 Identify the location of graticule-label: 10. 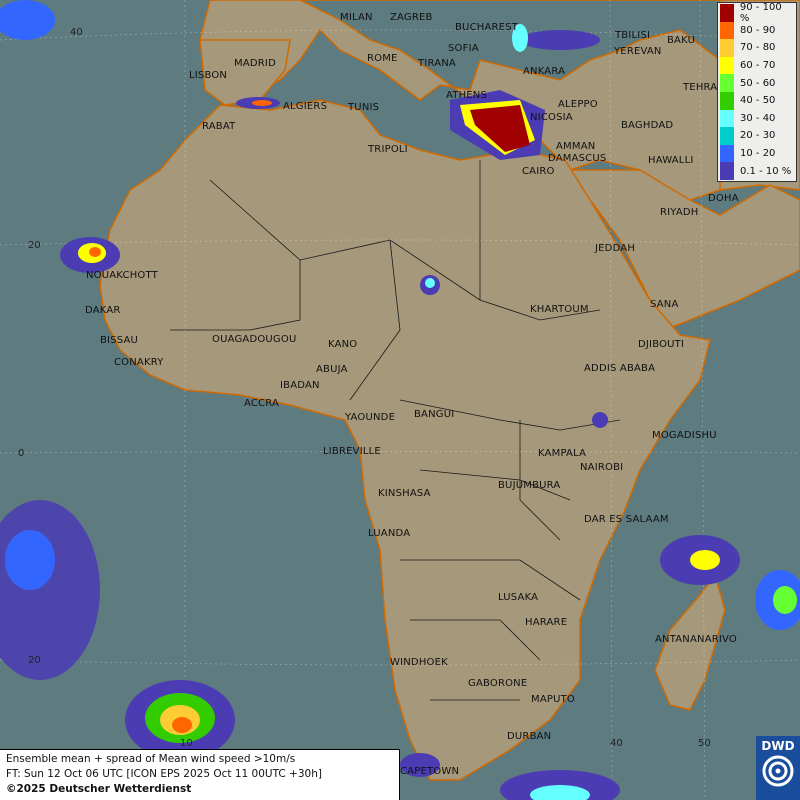
(186, 743).